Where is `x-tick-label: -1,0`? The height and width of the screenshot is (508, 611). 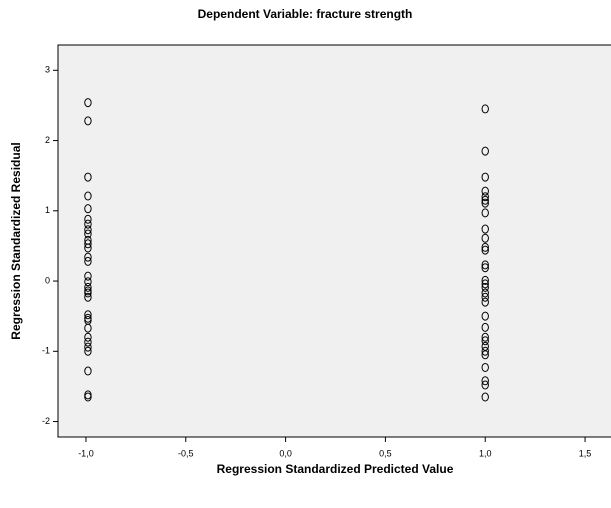 x-tick-label: -1,0 is located at coordinates (86, 453).